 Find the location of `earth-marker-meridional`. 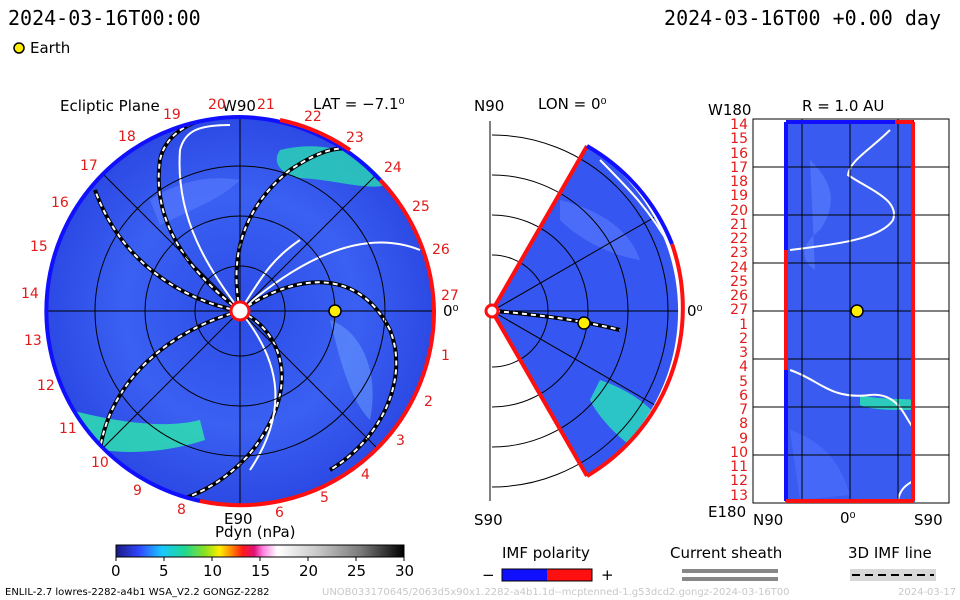

earth-marker-meridional is located at coordinates (584, 323).